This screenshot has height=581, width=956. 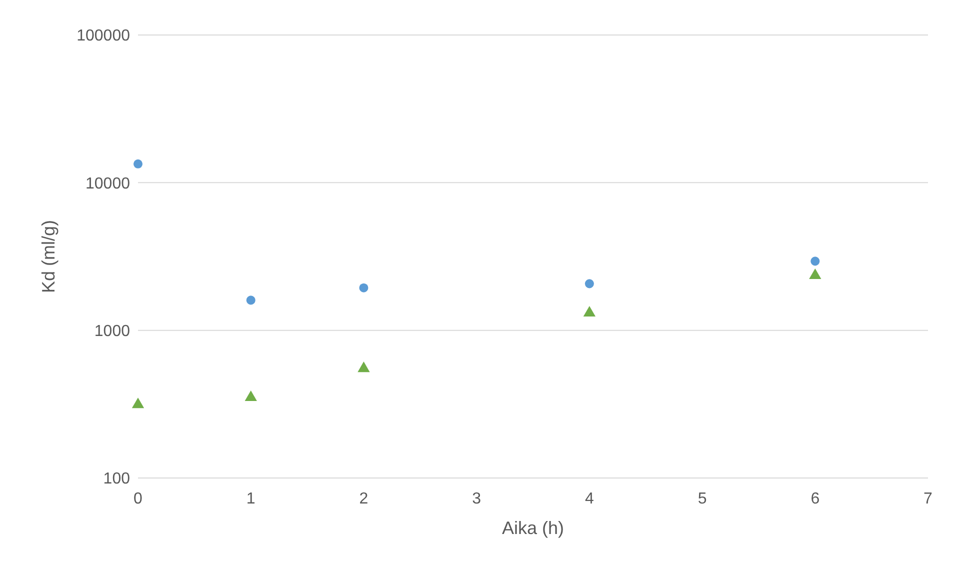 What do you see at coordinates (112, 331) in the screenshot?
I see `y-tick-label: 1000` at bounding box center [112, 331].